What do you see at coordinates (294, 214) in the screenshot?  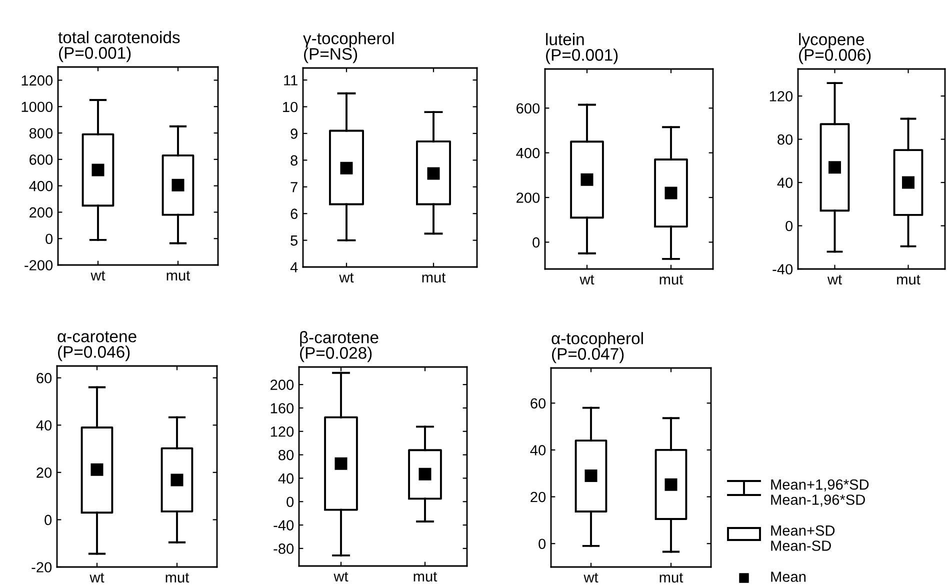 I see `y-tick-label: 6` at bounding box center [294, 214].